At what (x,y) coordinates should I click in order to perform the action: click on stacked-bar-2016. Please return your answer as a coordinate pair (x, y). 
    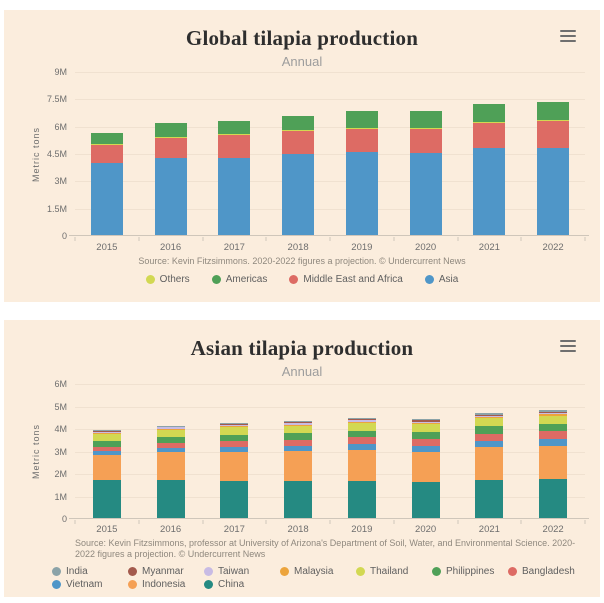
    Looking at the image, I should click on (170, 472).